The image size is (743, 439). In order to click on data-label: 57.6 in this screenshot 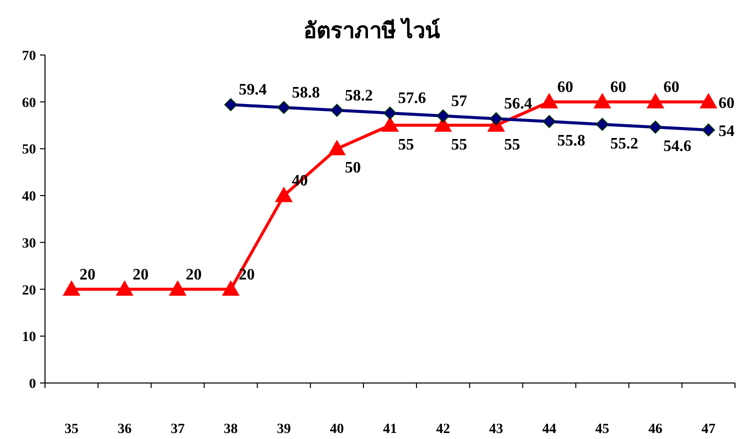, I will do `click(412, 99)`.